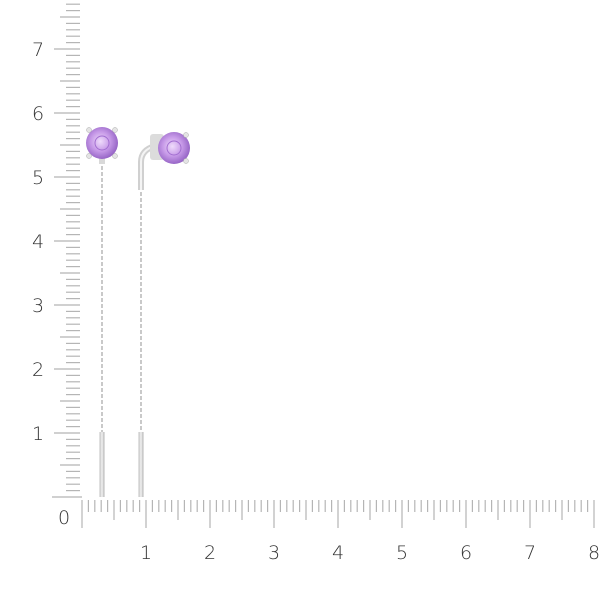 The height and width of the screenshot is (600, 600). What do you see at coordinates (530, 553) in the screenshot?
I see `x-label-7: 7` at bounding box center [530, 553].